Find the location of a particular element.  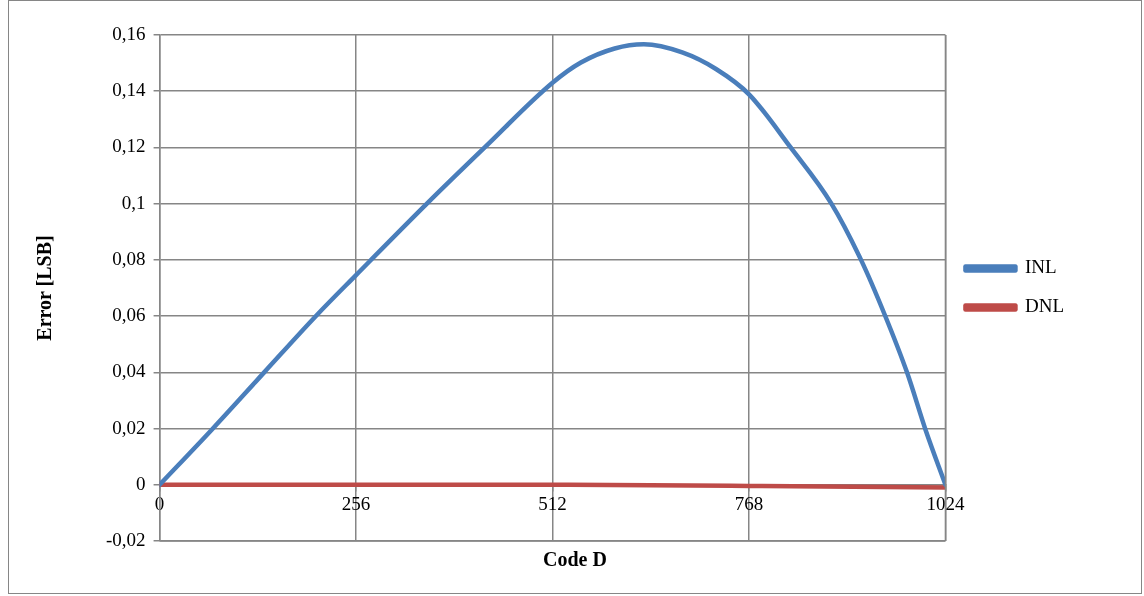

x-tick-label: 256 is located at coordinates (356, 504).